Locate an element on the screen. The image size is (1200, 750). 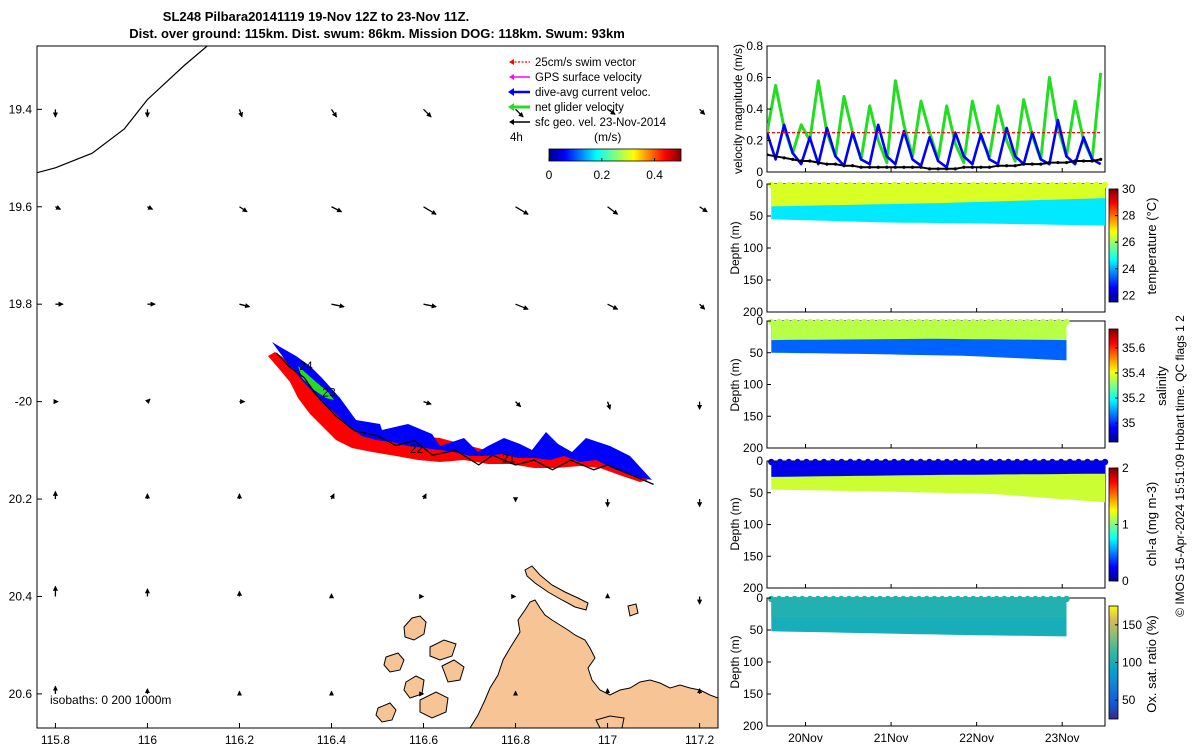
salinity-colorbar-tick-label: 35.2 is located at coordinates (1134, 398).